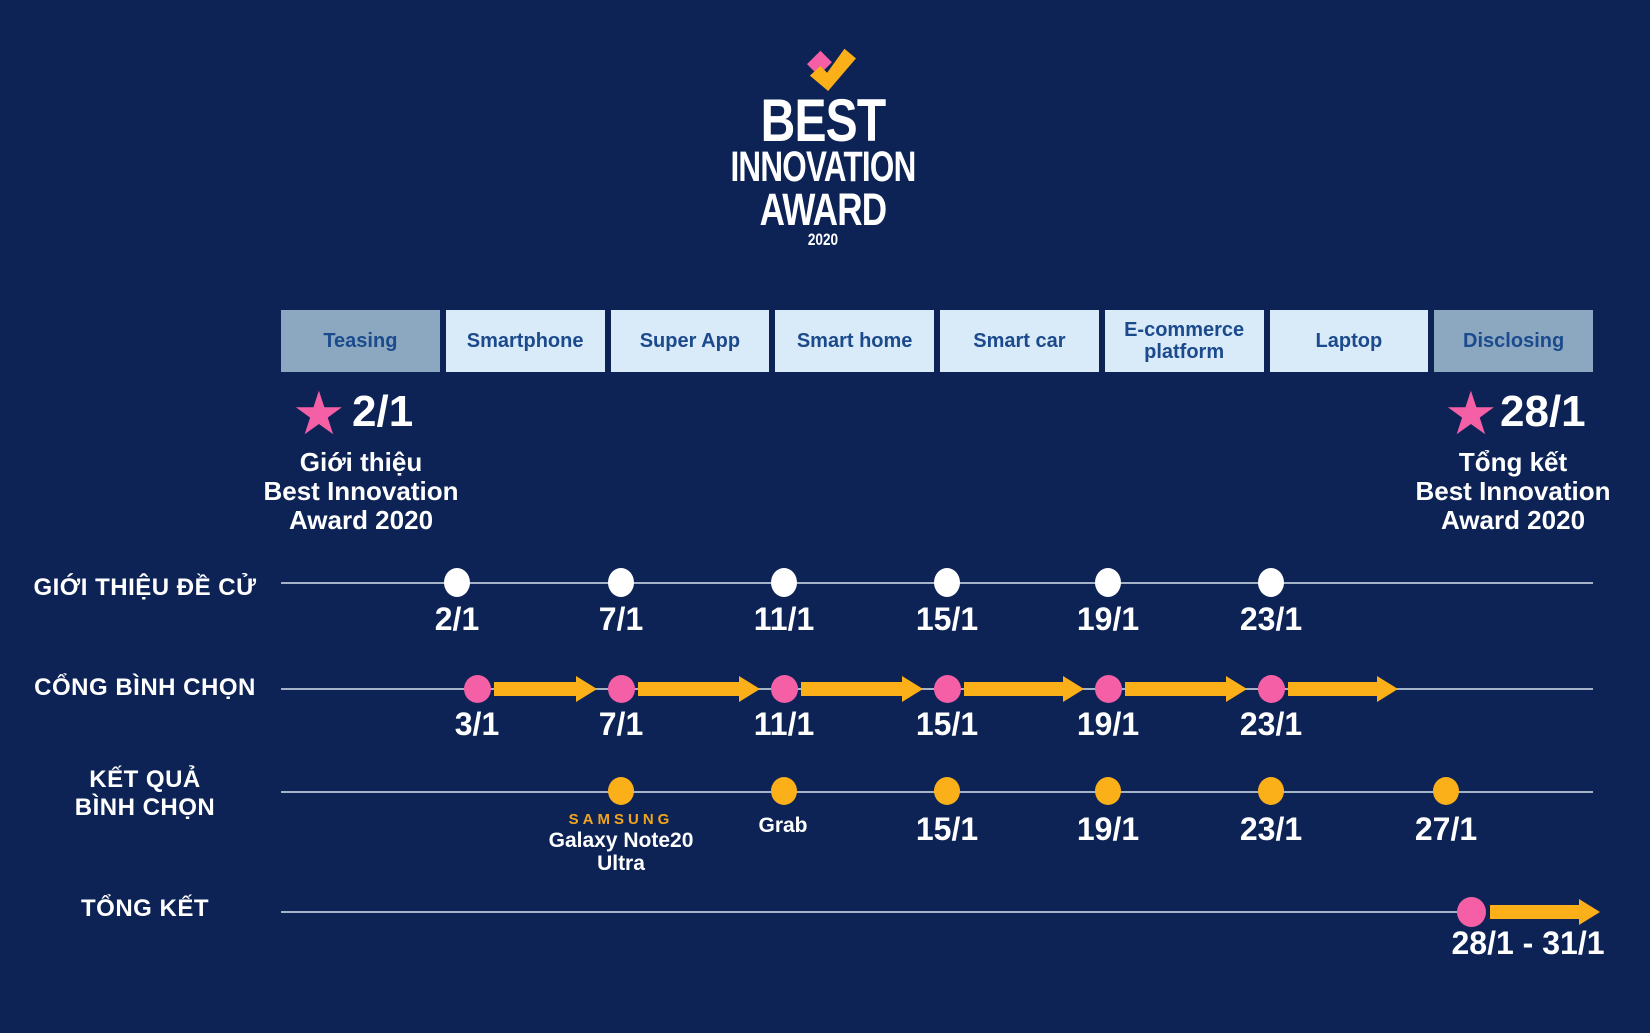 The height and width of the screenshot is (1033, 1650). I want to click on logo-title-line1: BEST, so click(823, 120).